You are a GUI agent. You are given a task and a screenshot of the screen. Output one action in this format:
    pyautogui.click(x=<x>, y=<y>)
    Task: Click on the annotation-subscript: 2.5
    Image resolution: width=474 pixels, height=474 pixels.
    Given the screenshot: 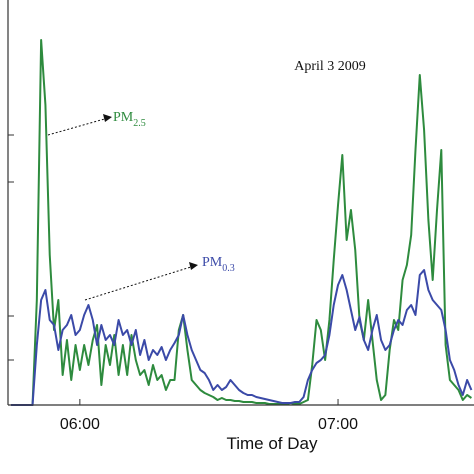 What is the action you would take?
    pyautogui.click(x=139, y=123)
    